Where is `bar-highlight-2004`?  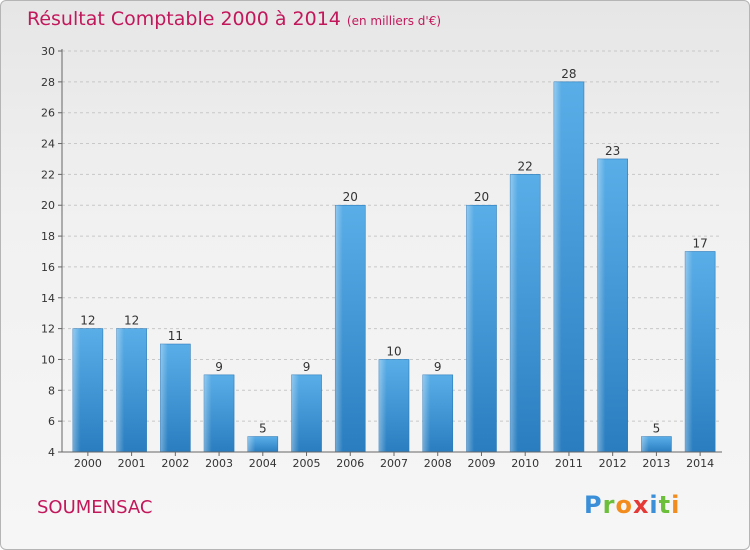 bar-highlight-2004 is located at coordinates (262, 444).